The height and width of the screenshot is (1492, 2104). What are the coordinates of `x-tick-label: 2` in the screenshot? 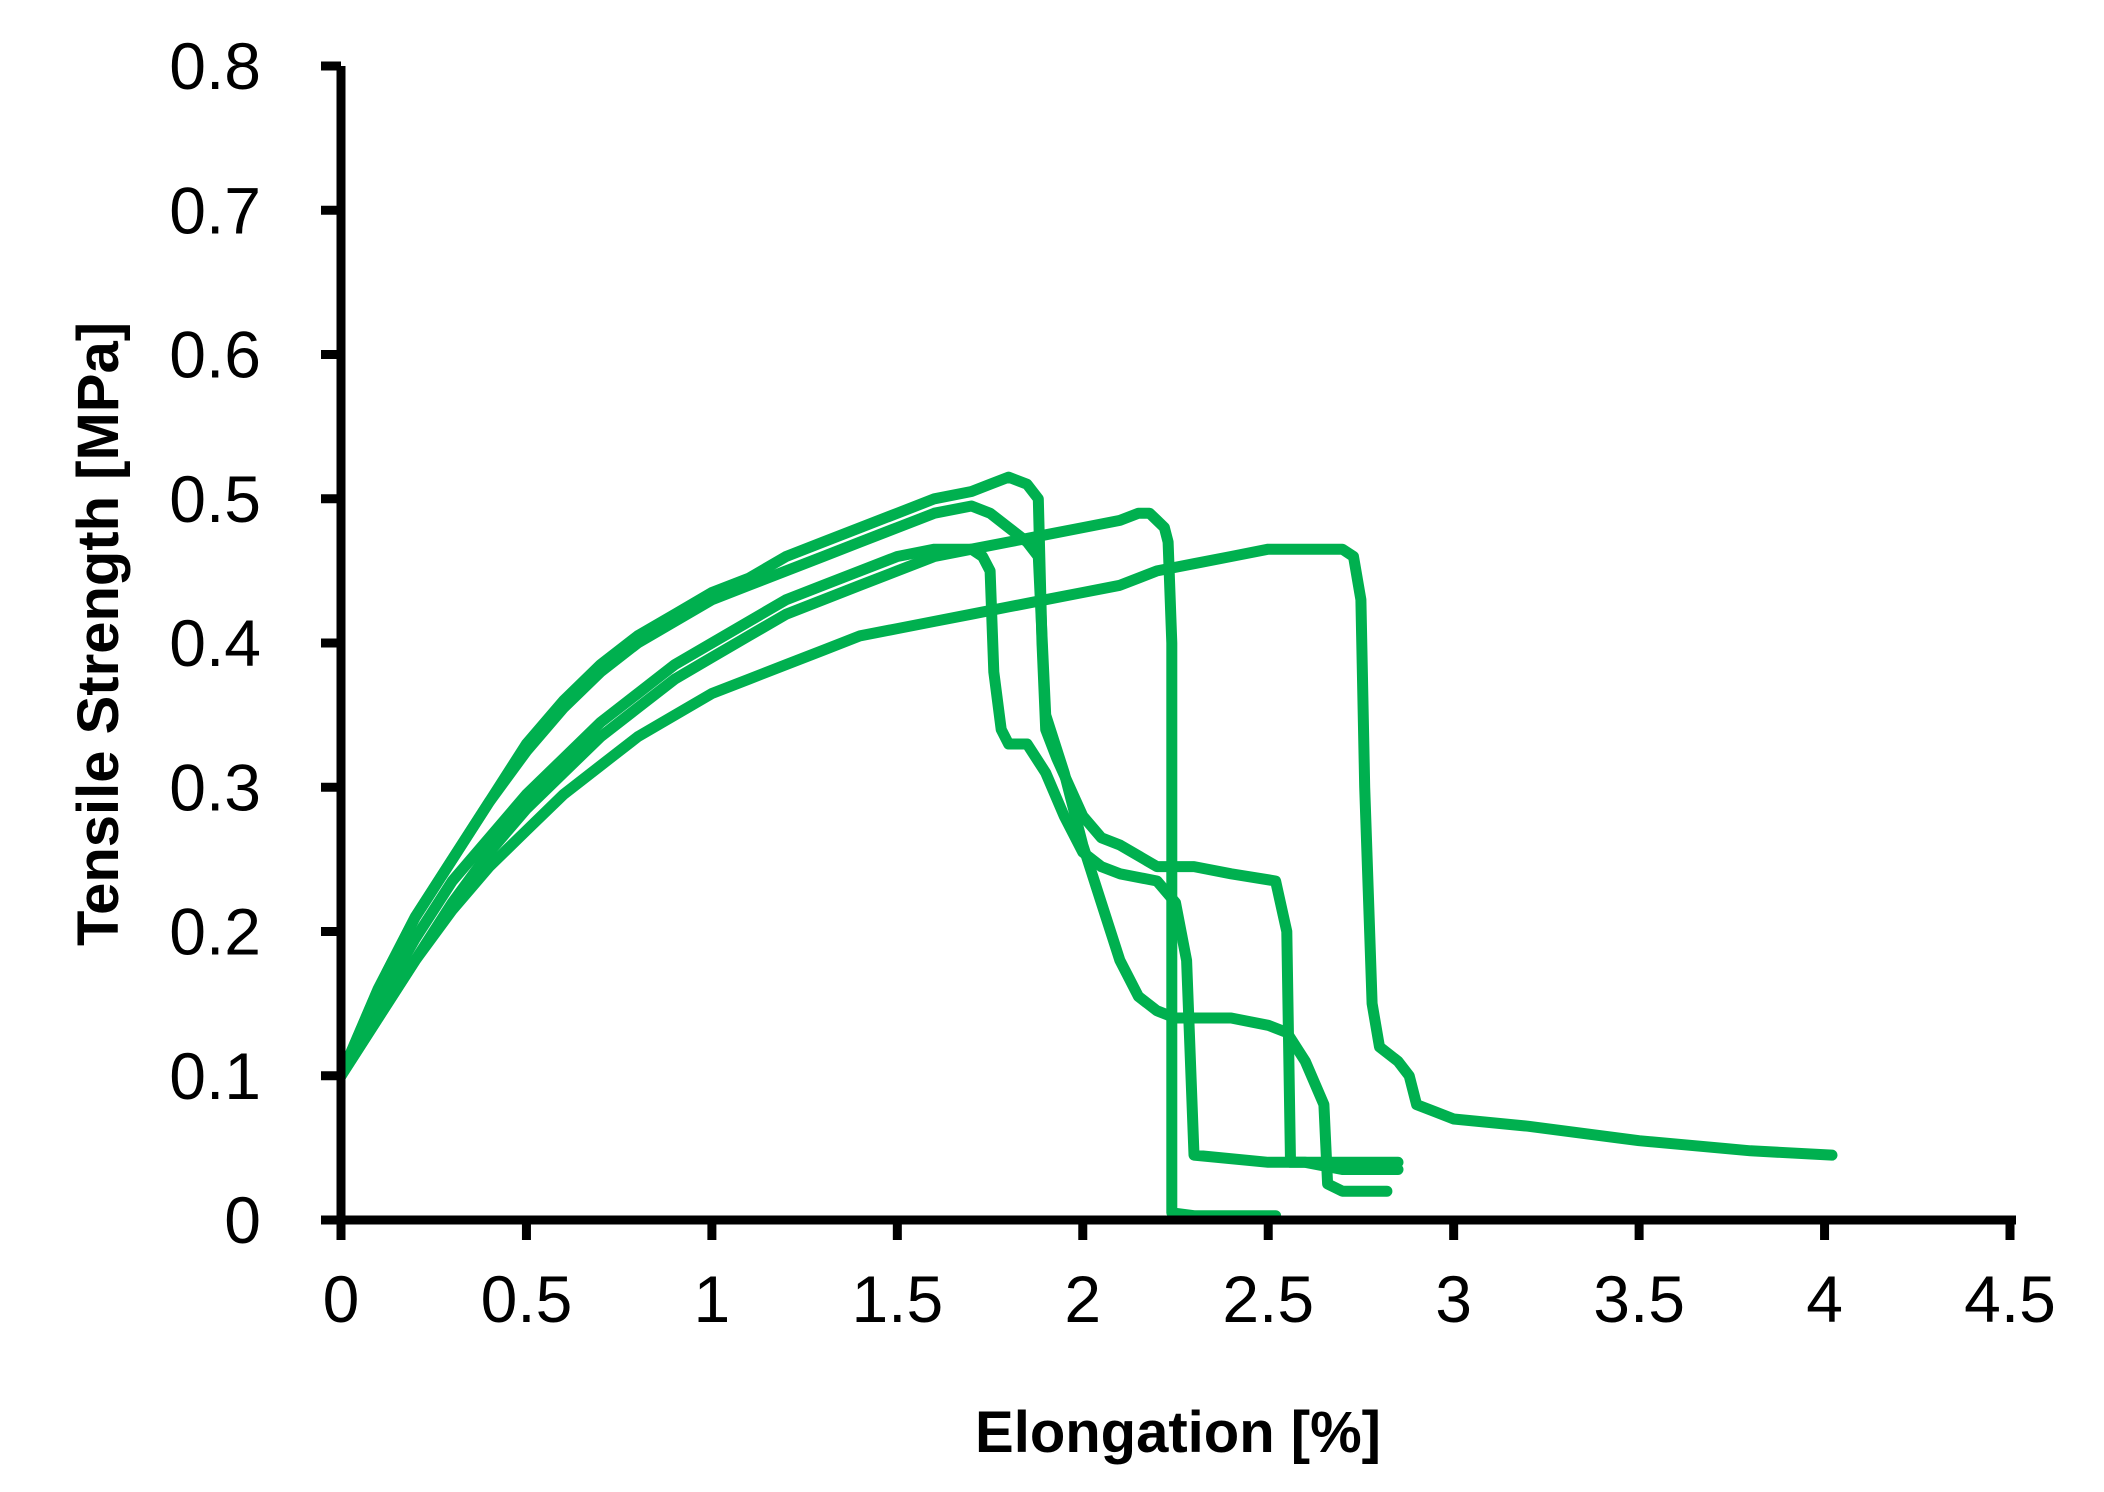 It's located at (1082, 1299).